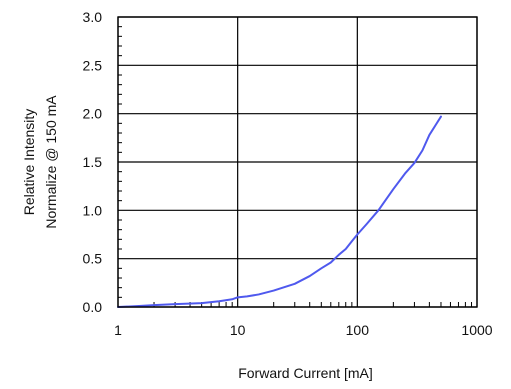 This screenshot has height=389, width=511. What do you see at coordinates (51, 162) in the screenshot?
I see `y-axis-title-line2: Normalize @ 150 mA` at bounding box center [51, 162].